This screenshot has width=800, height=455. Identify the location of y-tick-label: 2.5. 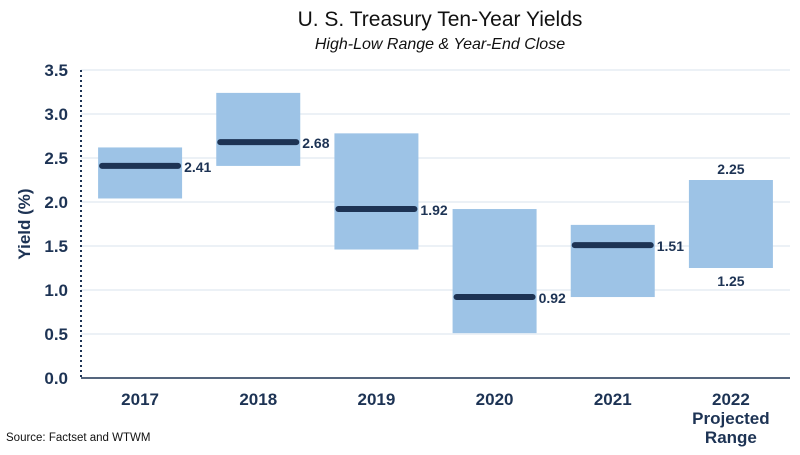
(56, 158).